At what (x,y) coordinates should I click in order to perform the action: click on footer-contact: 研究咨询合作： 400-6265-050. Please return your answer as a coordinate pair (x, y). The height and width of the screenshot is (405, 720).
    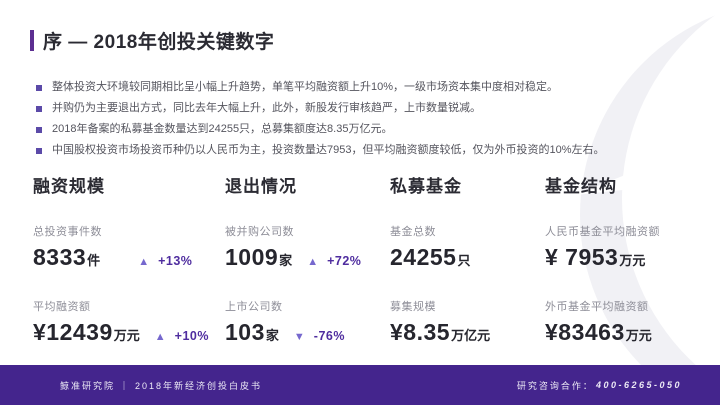
    Looking at the image, I should click on (599, 385).